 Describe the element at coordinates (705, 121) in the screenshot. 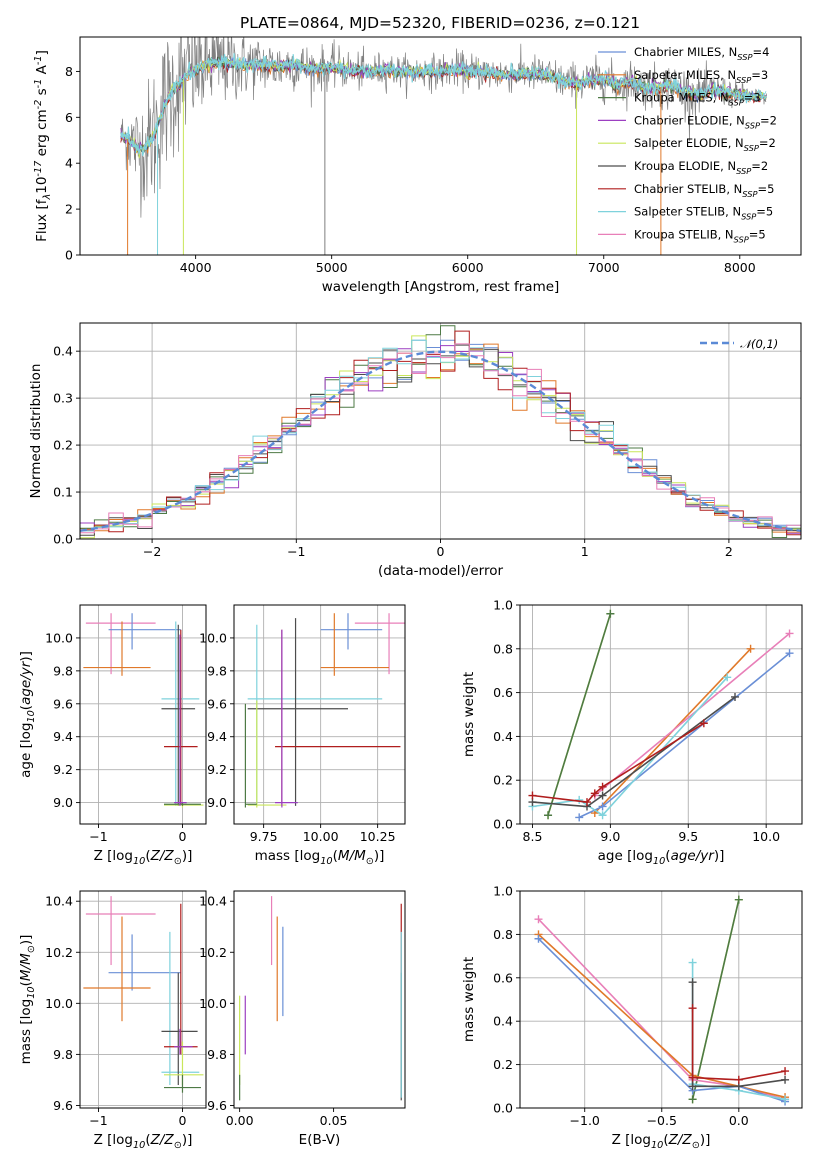

I see `legend-label: Chabrier ELODIE, NSSP=2` at that location.